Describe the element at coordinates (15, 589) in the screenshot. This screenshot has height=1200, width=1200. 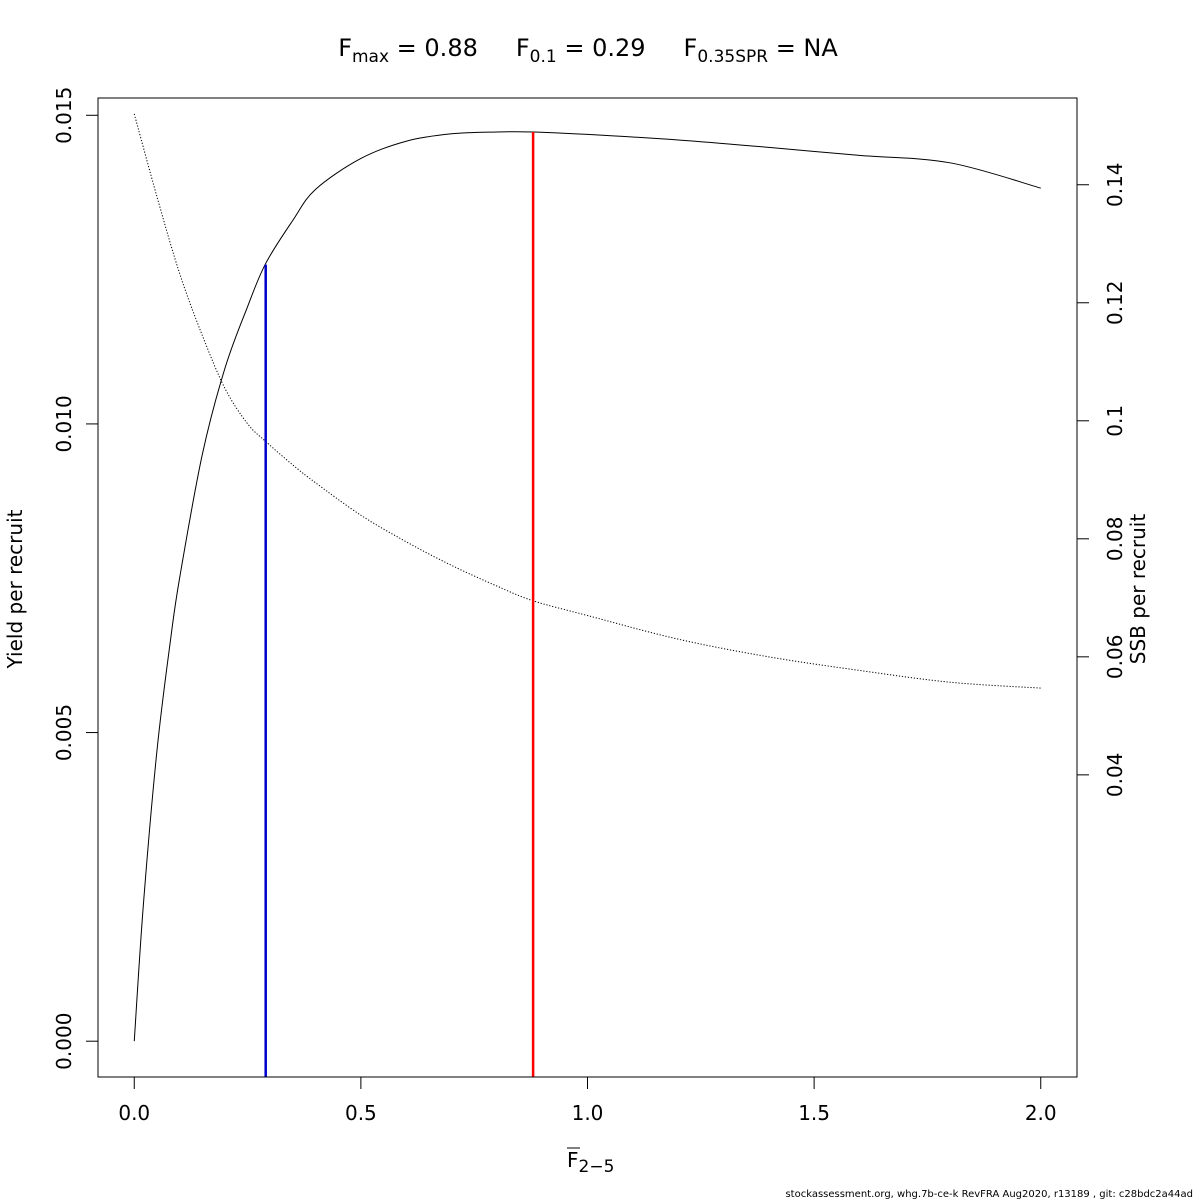
I see `y-axis-title: Yield per recruit` at that location.